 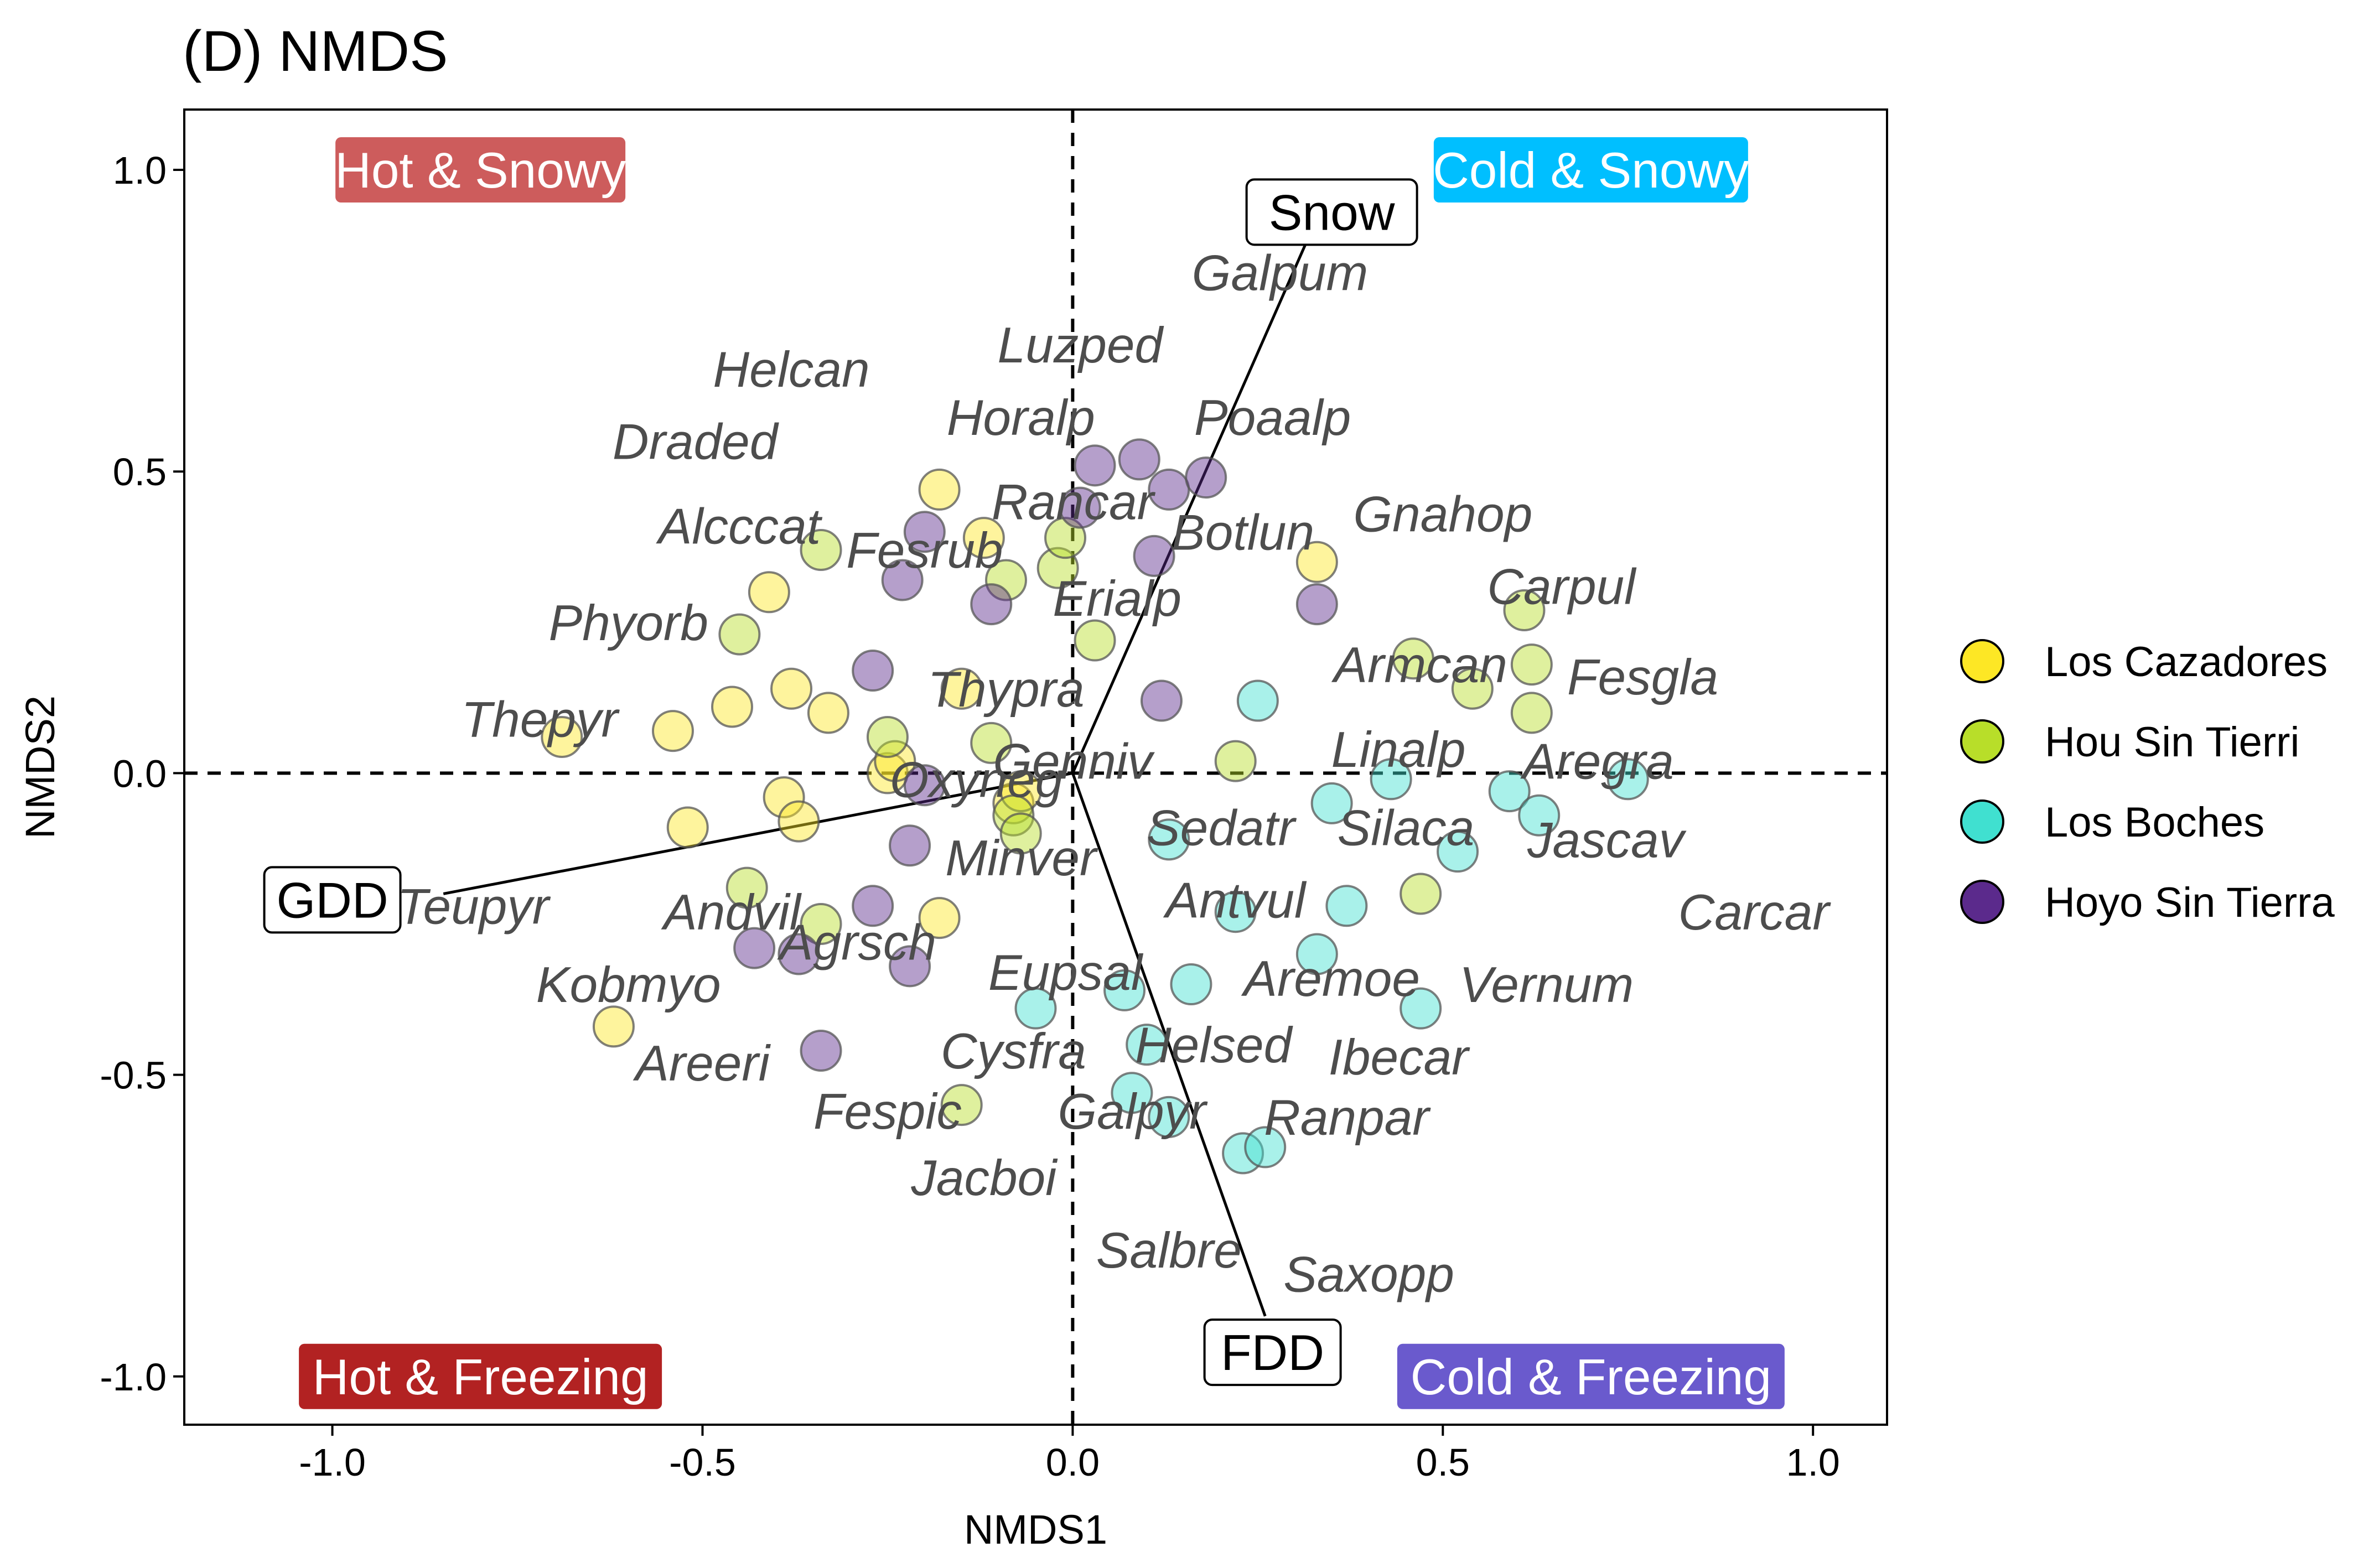 I want to click on species-label-vernum: Vernum, so click(x=1546, y=985).